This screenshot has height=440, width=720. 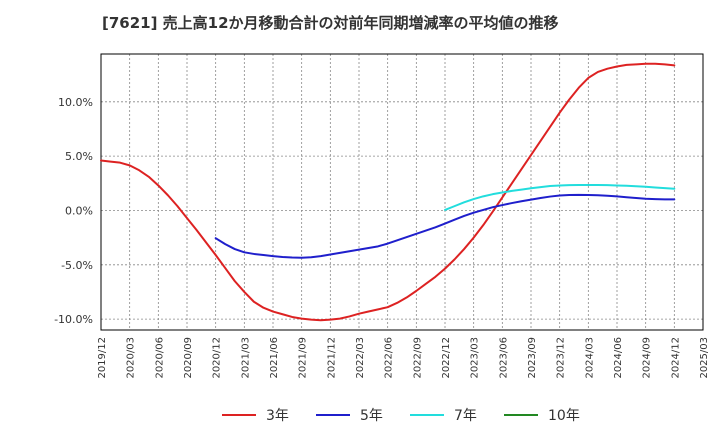 What do you see at coordinates (371, 416) in the screenshot?
I see `legend-label: 5年` at bounding box center [371, 416].